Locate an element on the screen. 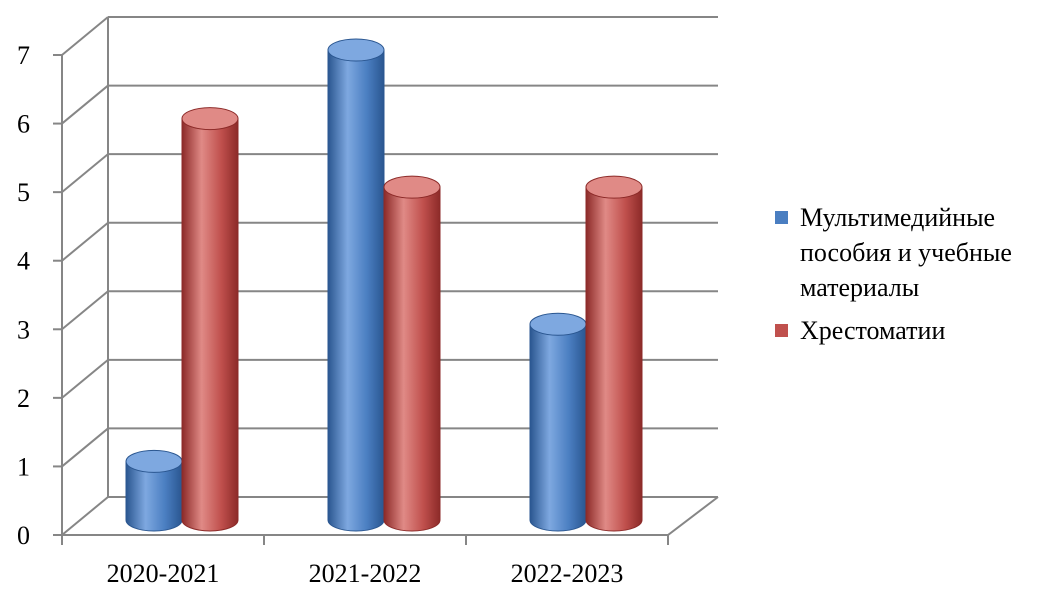  bar-1-2020-2021 is located at coordinates (154, 496).